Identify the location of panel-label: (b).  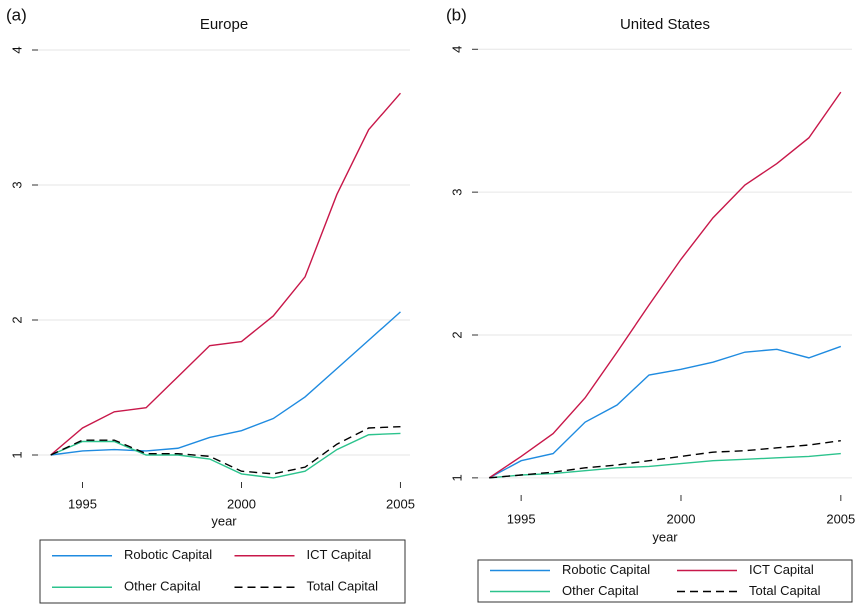
(456, 14).